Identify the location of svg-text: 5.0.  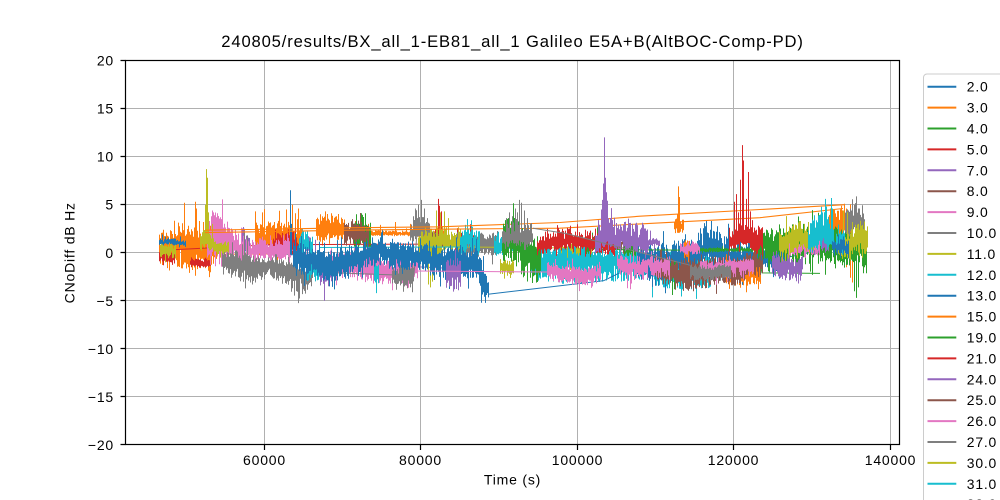
(978, 149).